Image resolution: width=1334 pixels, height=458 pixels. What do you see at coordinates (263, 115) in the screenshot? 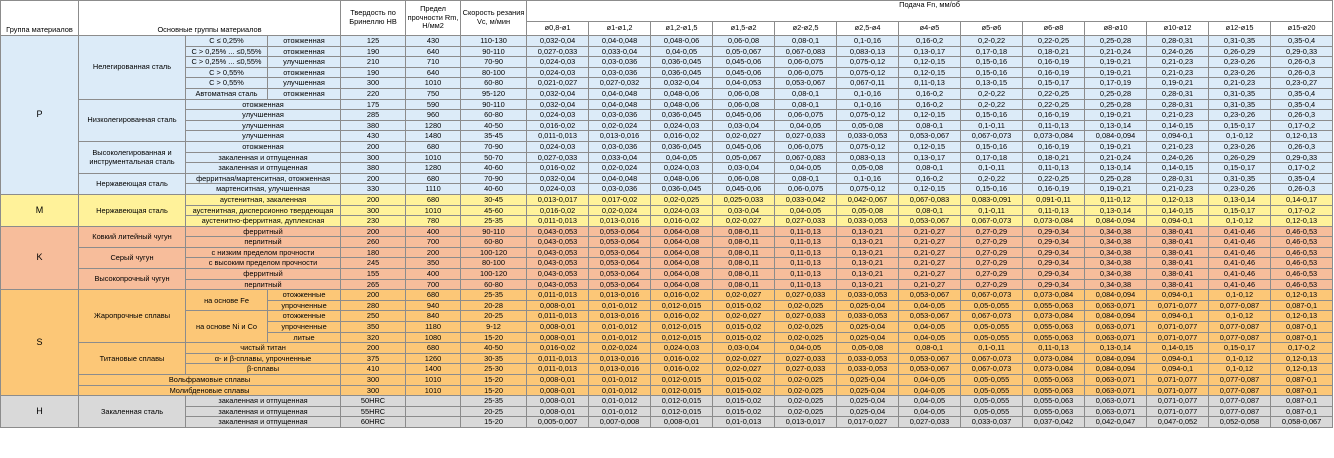
I see `material-state: улучшенная` at bounding box center [263, 115].